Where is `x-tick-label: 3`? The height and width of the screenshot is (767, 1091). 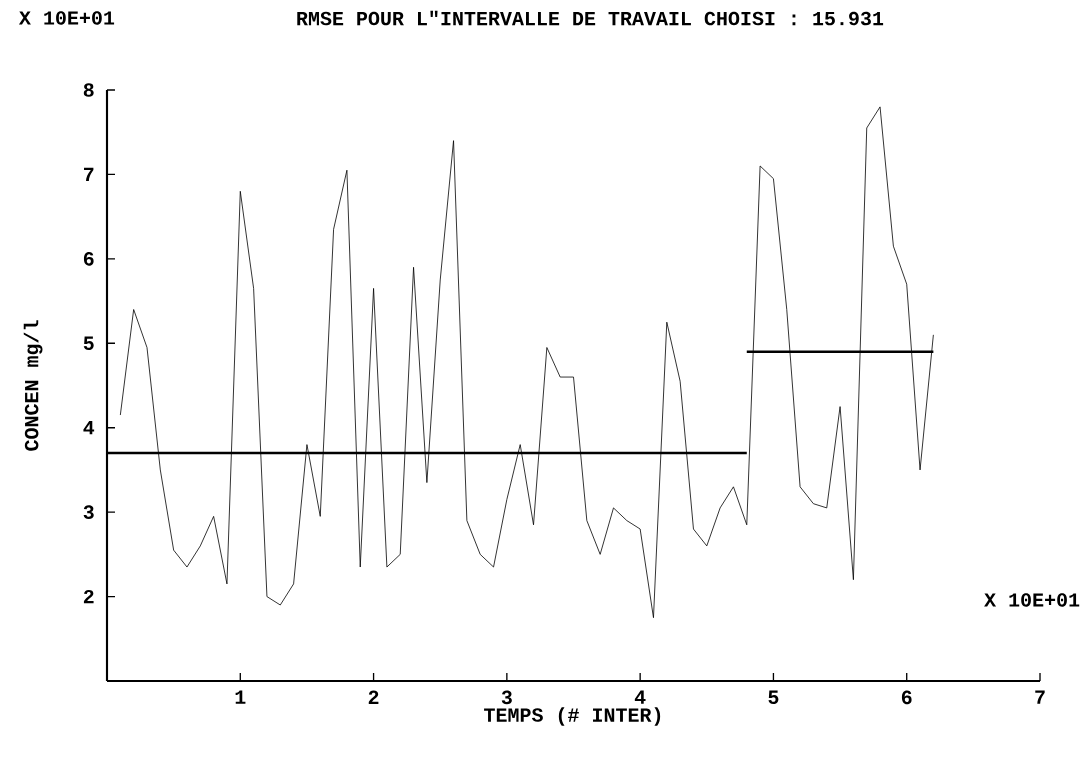
x-tick-label: 3 is located at coordinates (506, 697).